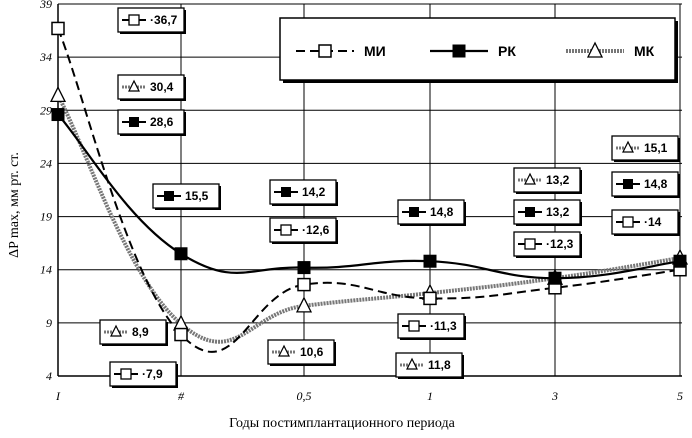  I want to click on y-tick-label: 29, so click(46, 110).